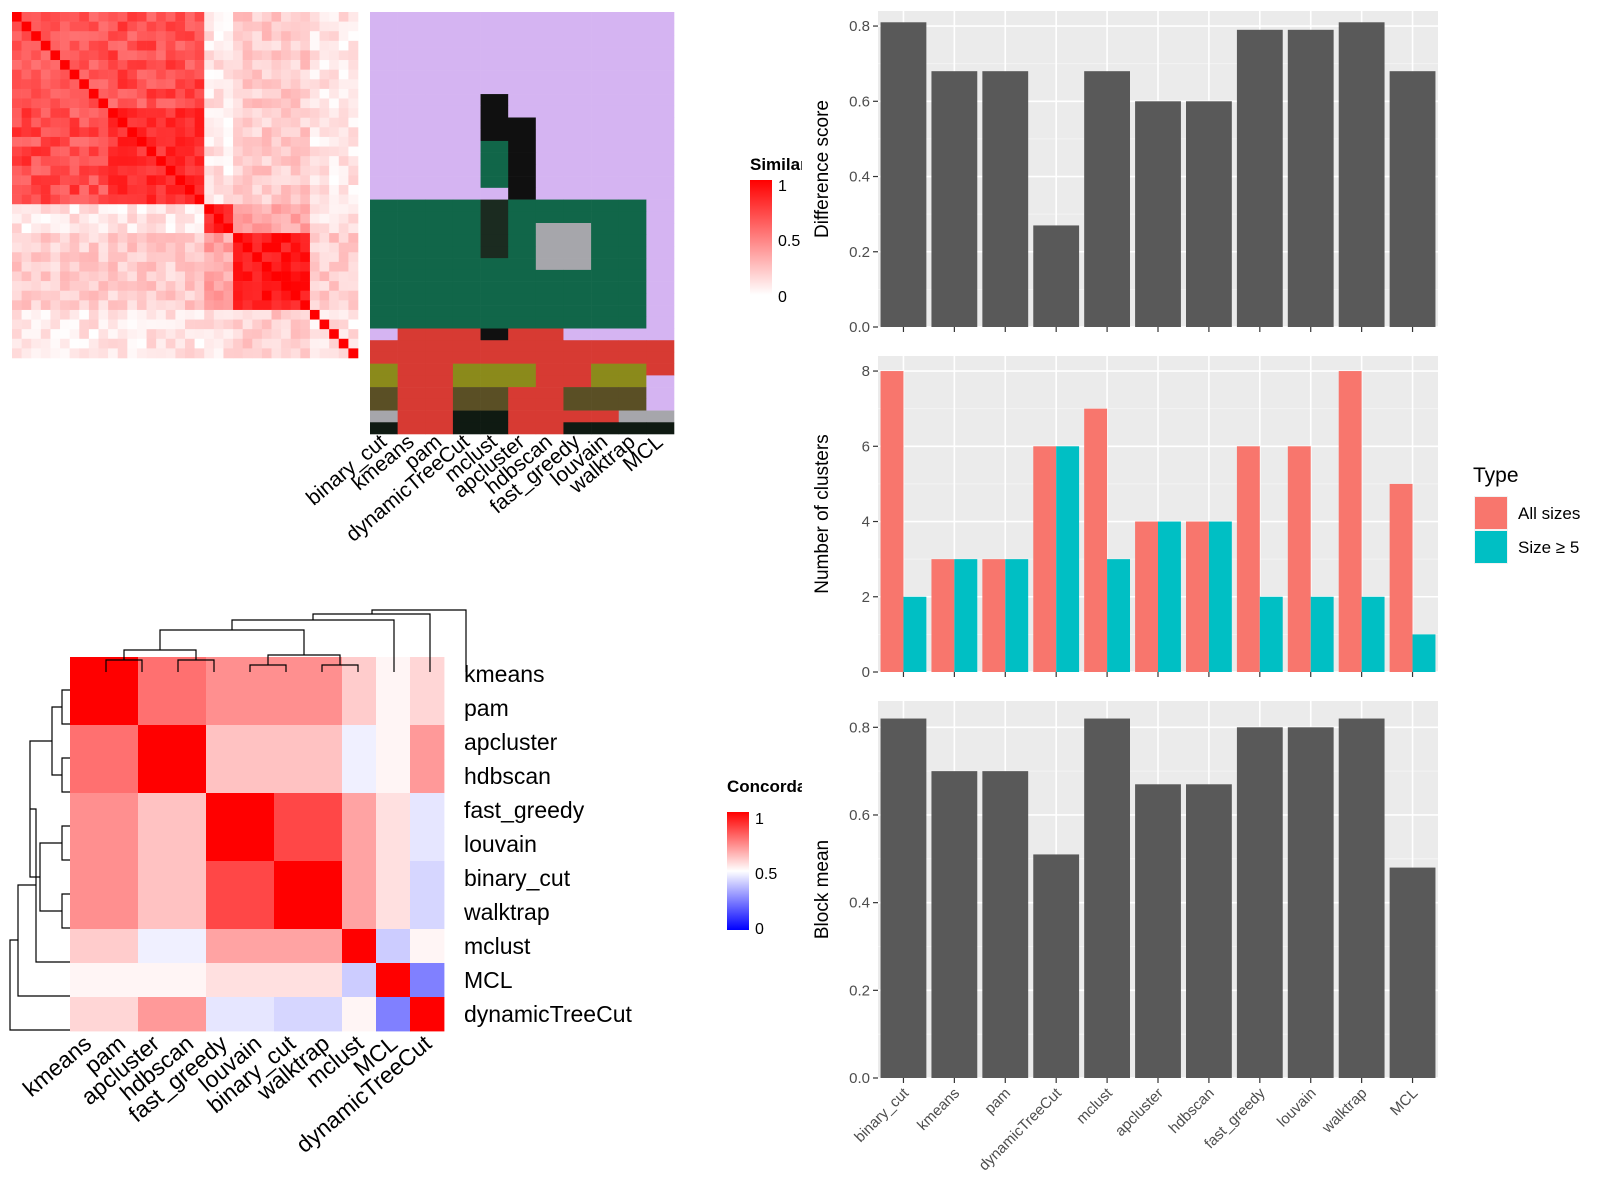  Describe the element at coordinates (1192, 1111) in the screenshot. I see `x-tick-label: hdbscan` at that location.